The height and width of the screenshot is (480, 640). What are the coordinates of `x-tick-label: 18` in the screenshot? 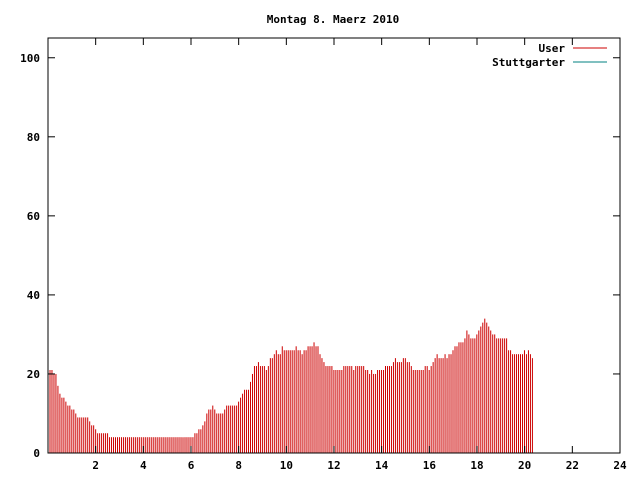 It's located at (476, 465).